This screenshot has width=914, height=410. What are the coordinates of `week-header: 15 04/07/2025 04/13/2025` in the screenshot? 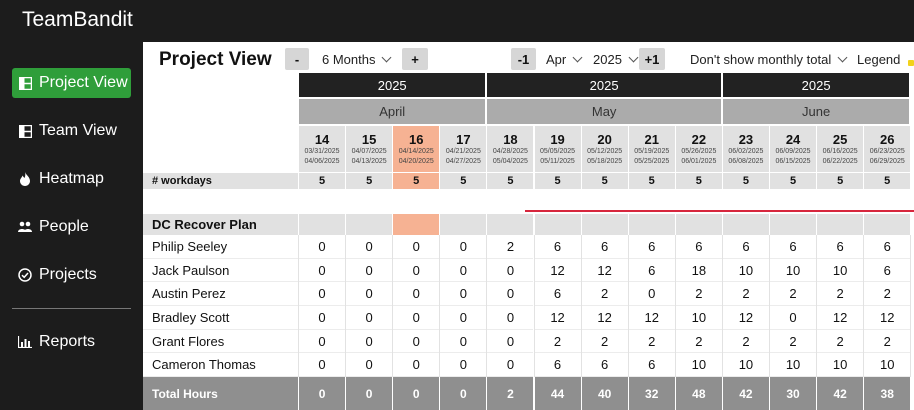 It's located at (369, 149).